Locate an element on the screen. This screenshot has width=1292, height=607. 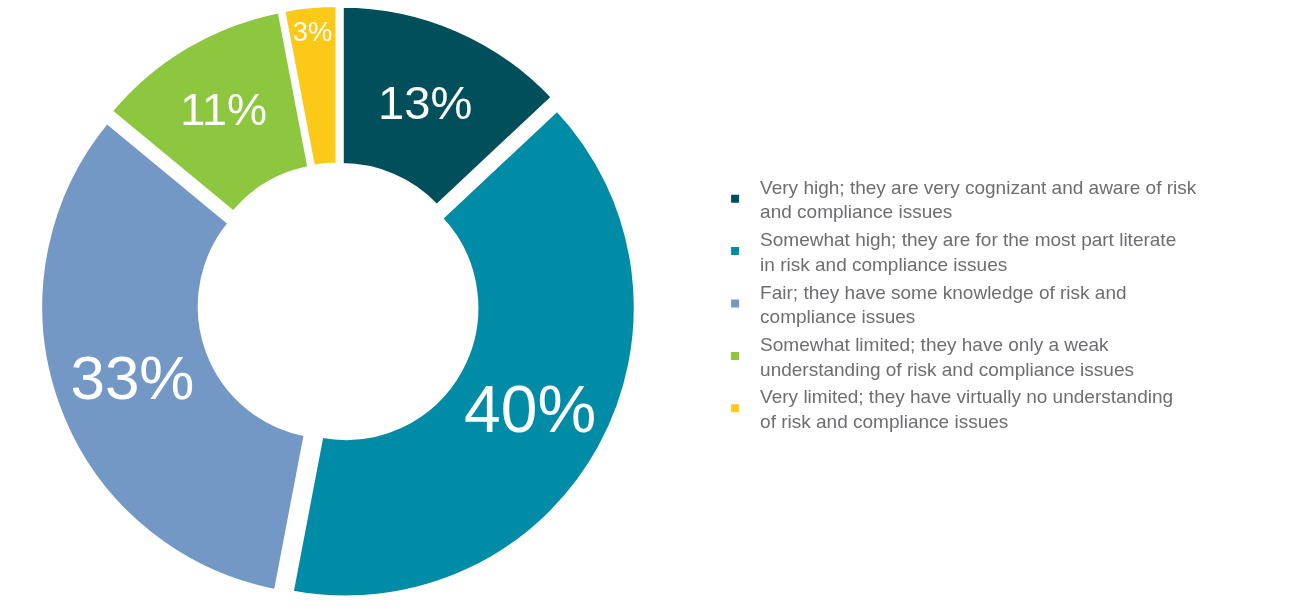
data-label: 33% is located at coordinates (132, 378).